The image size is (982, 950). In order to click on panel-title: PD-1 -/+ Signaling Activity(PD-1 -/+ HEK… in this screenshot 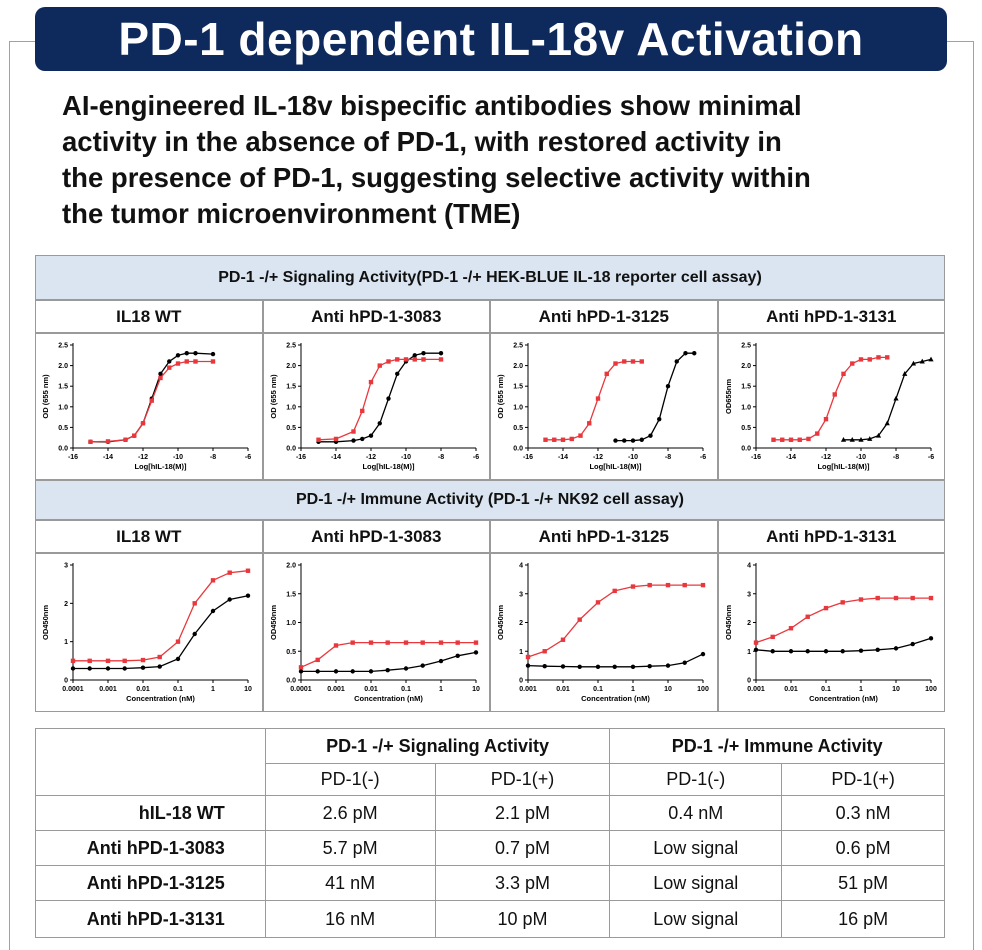, I will do `click(490, 277)`.